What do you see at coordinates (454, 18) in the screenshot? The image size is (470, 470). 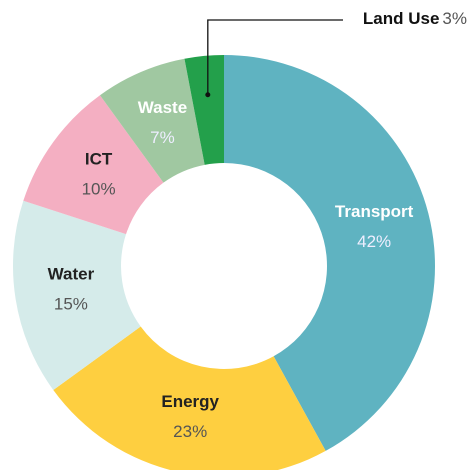 I see `label-value: 3%` at bounding box center [454, 18].